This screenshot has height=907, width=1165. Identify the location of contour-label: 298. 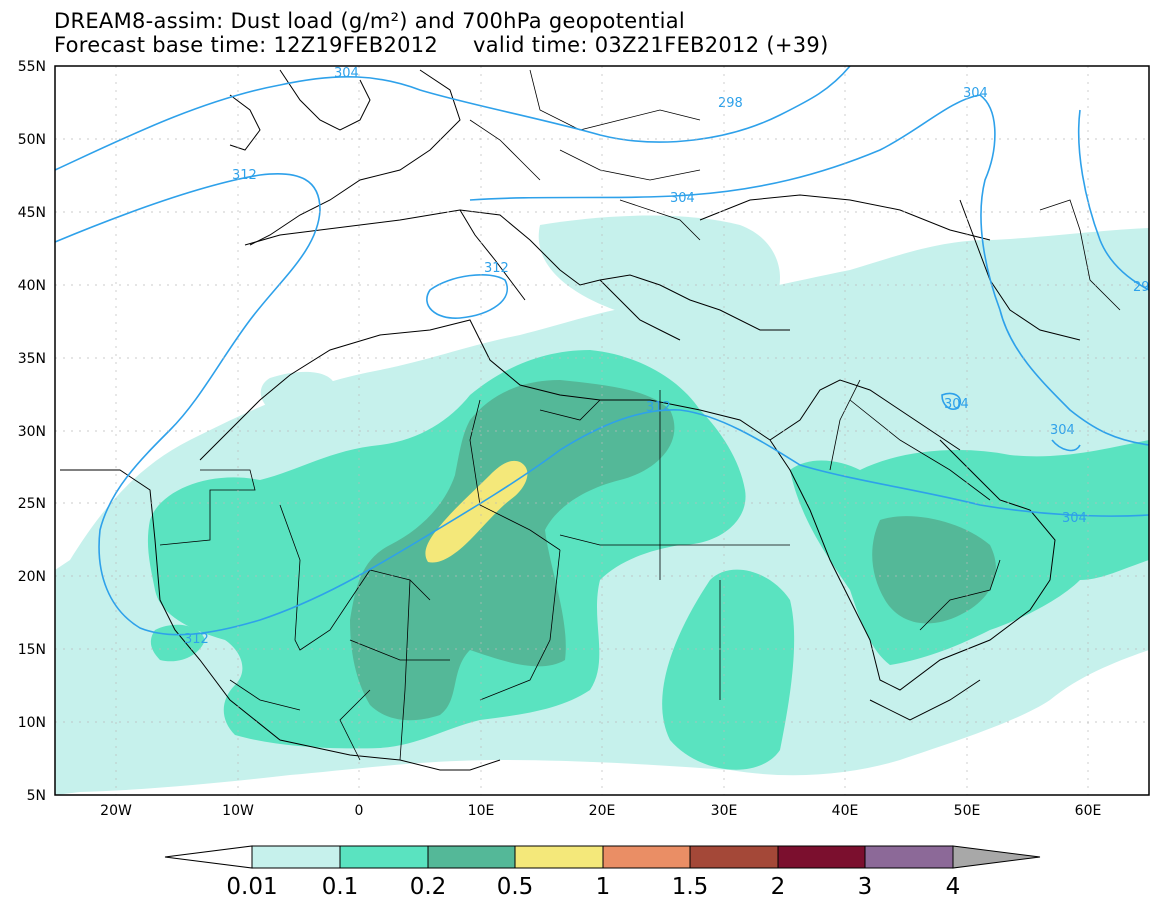
(730, 103).